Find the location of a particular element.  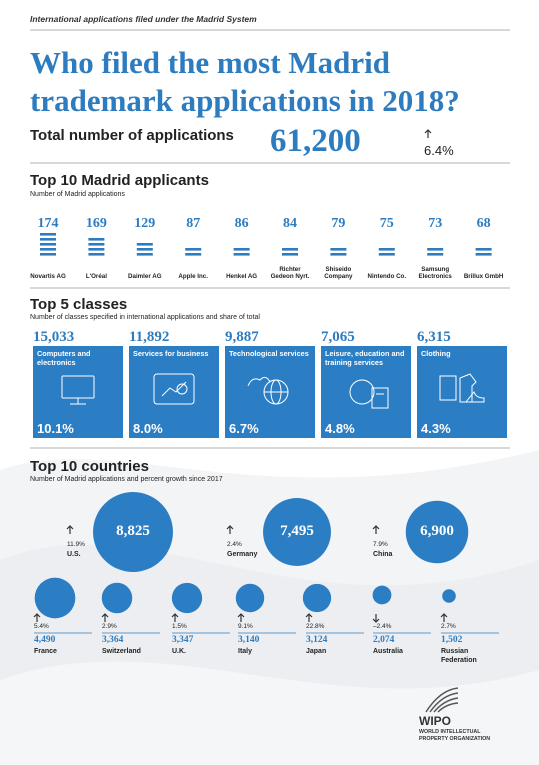

country-name: France is located at coordinates (45, 651).